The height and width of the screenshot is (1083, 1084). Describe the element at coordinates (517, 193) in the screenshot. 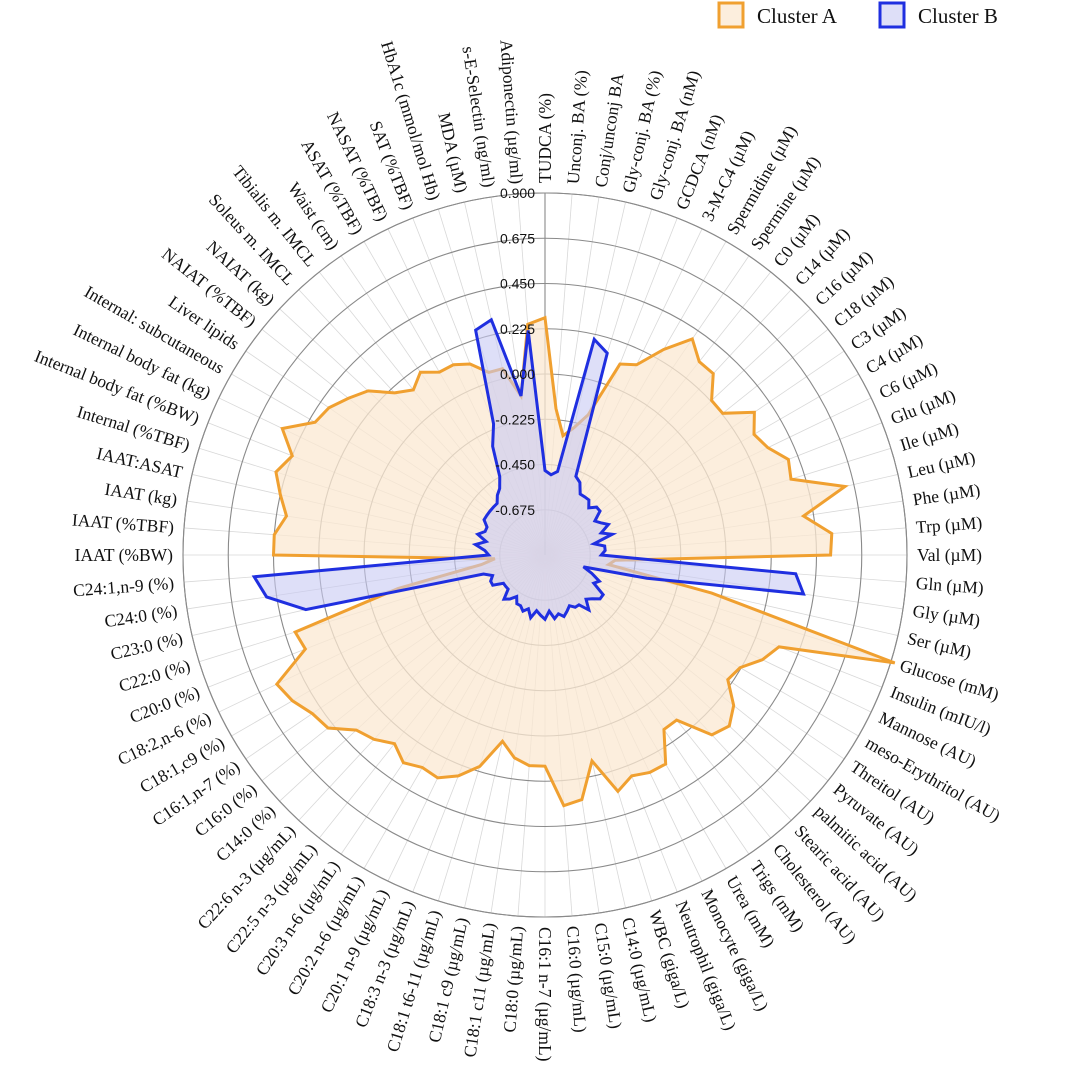

I see `tick-label: 0.900` at that location.